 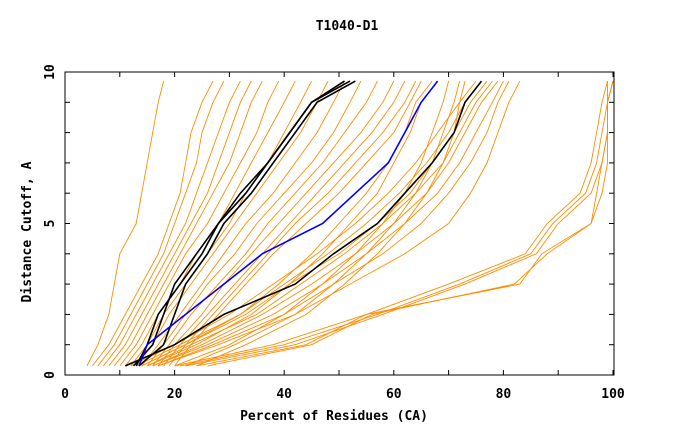 I want to click on x-tick-label: 80, so click(x=504, y=394).